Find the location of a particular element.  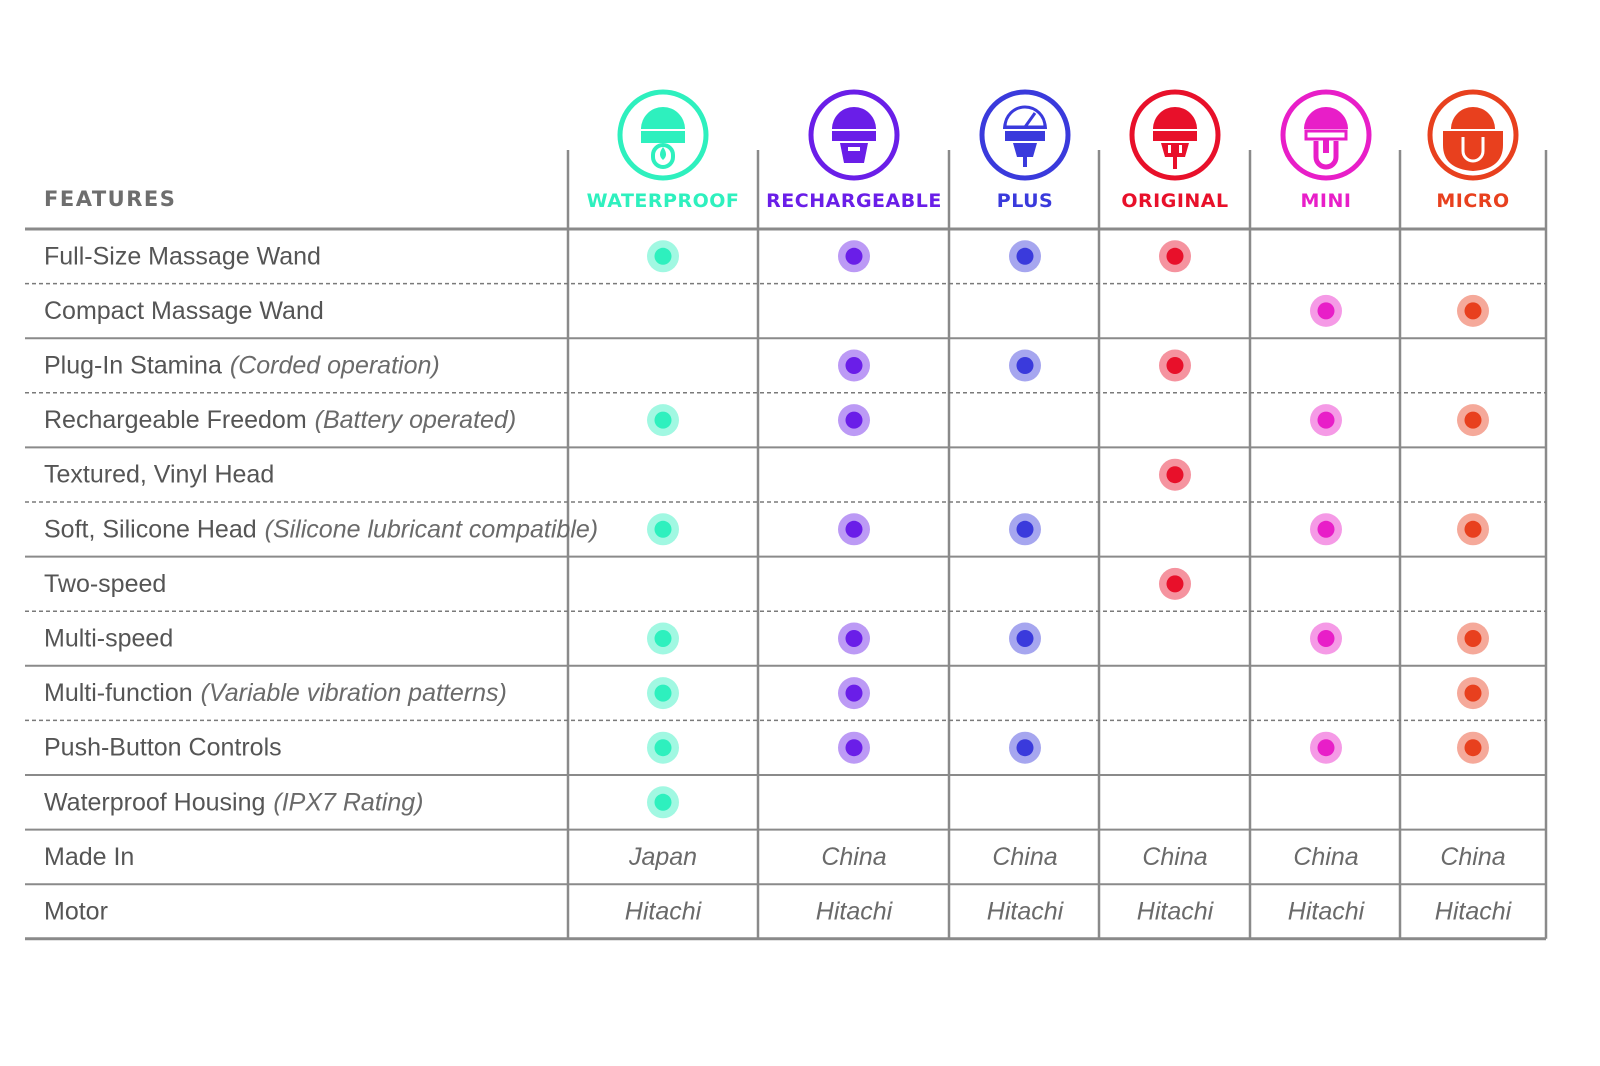

model-name-waterproof: WATERPROOF is located at coordinates (663, 201).